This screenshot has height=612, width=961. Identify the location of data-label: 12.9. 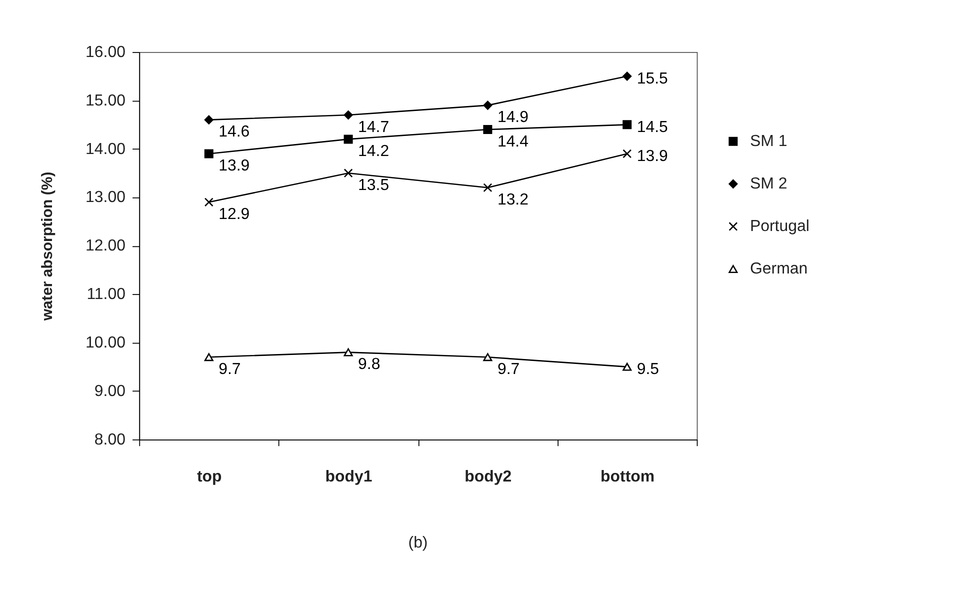
(234, 214).